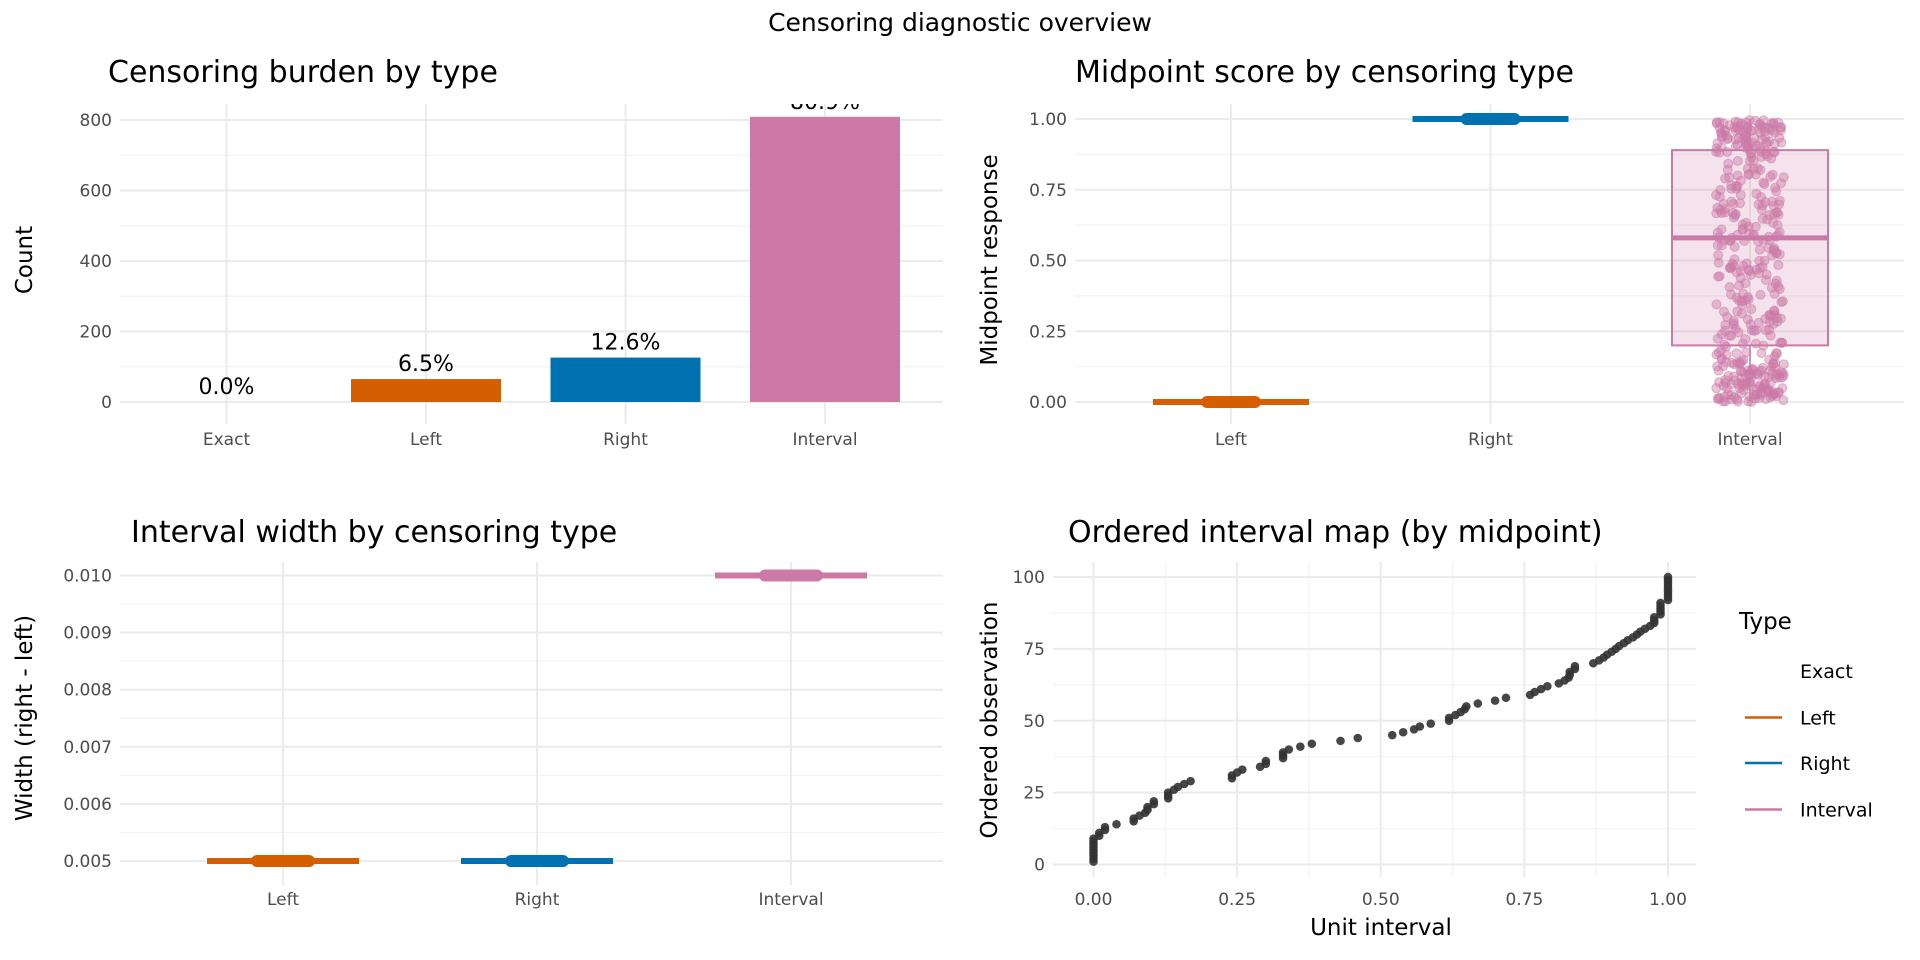 This screenshot has width=1920, height=960. Describe the element at coordinates (1034, 650) in the screenshot. I see `y-tick-label: 75` at that location.